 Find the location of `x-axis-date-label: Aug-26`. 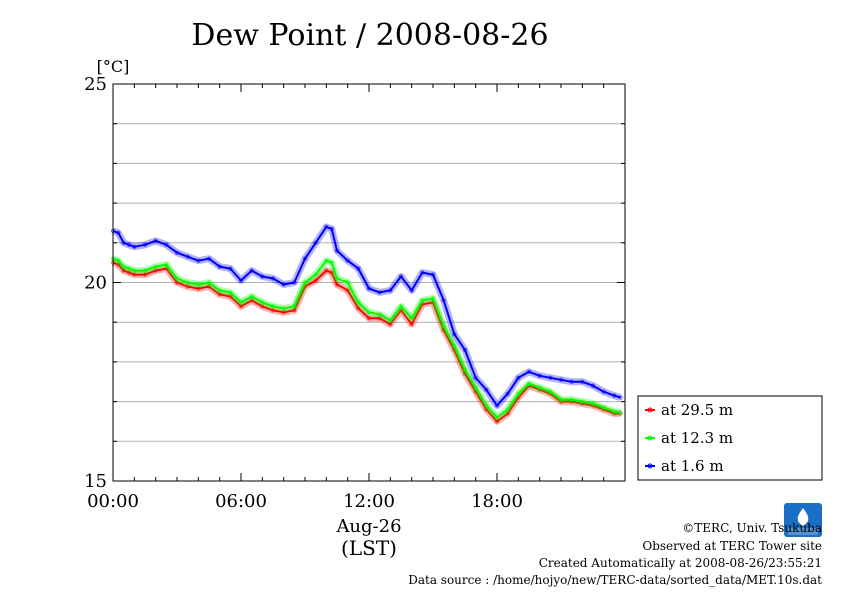

x-axis-date-label: Aug-26 is located at coordinates (368, 526).